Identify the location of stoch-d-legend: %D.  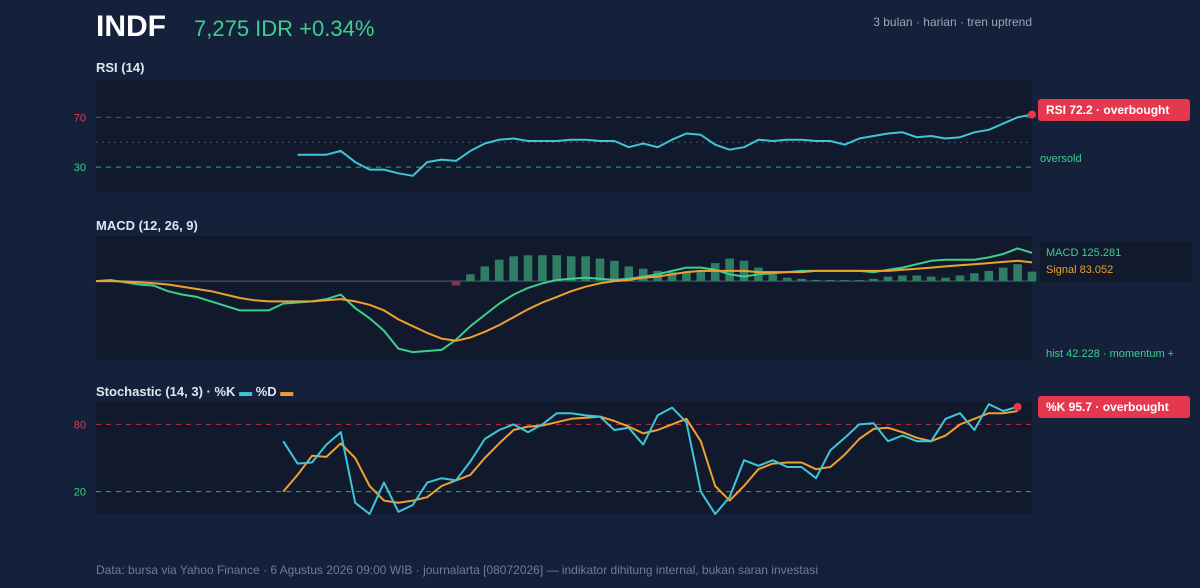
(266, 391).